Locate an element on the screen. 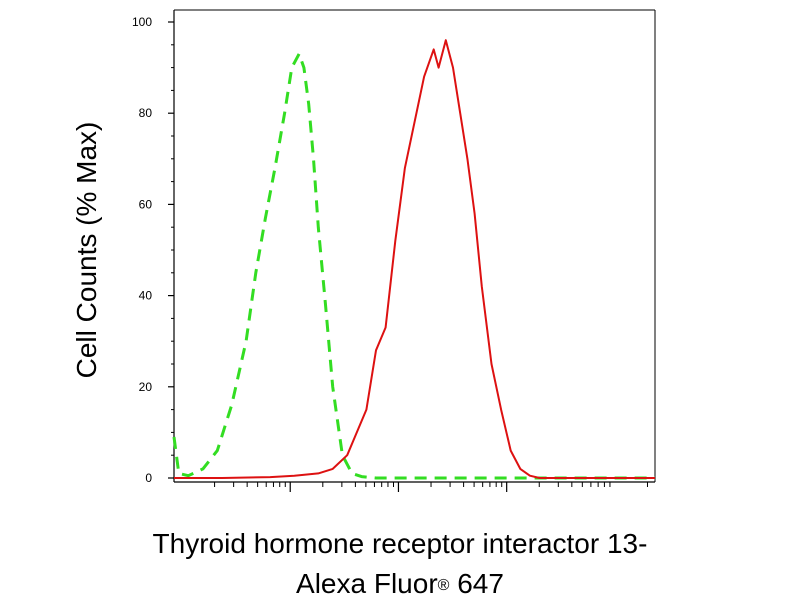 This screenshot has width=800, height=602. registered-mark: ® is located at coordinates (443, 585).